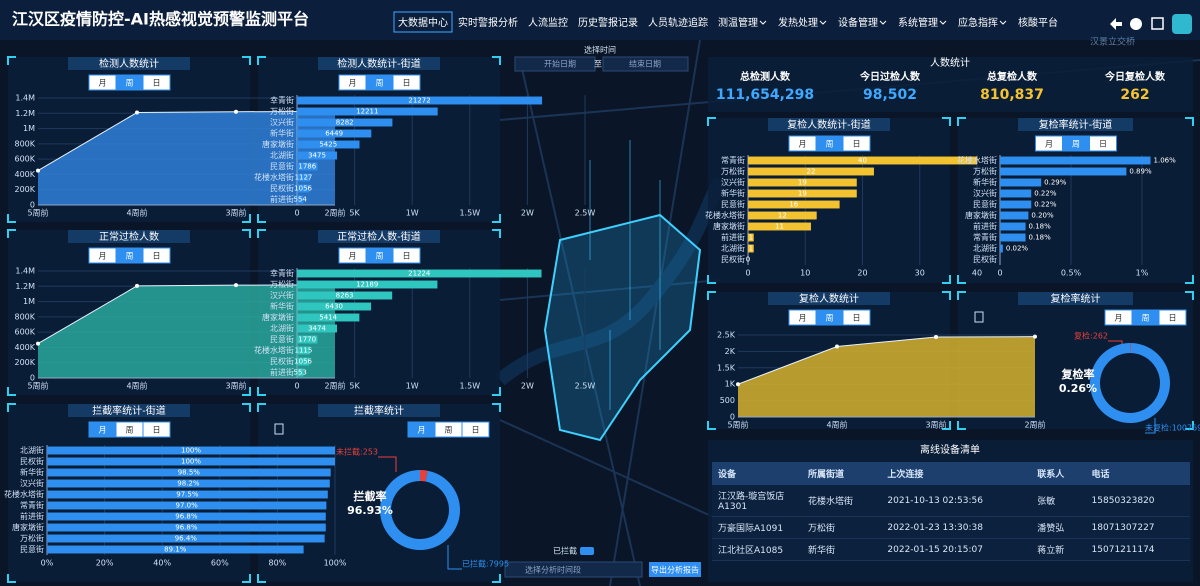 The width and height of the screenshot is (1200, 586). Describe the element at coordinates (1055, 183) in the screenshot. I see `value-label: 0.29%` at that location.